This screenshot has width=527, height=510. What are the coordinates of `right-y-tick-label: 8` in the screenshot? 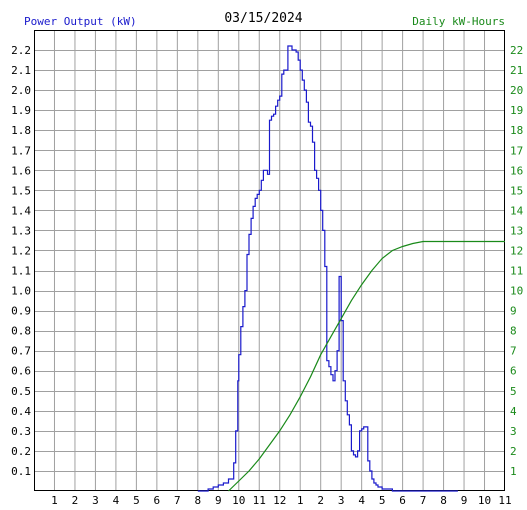 It's located at (513, 331).